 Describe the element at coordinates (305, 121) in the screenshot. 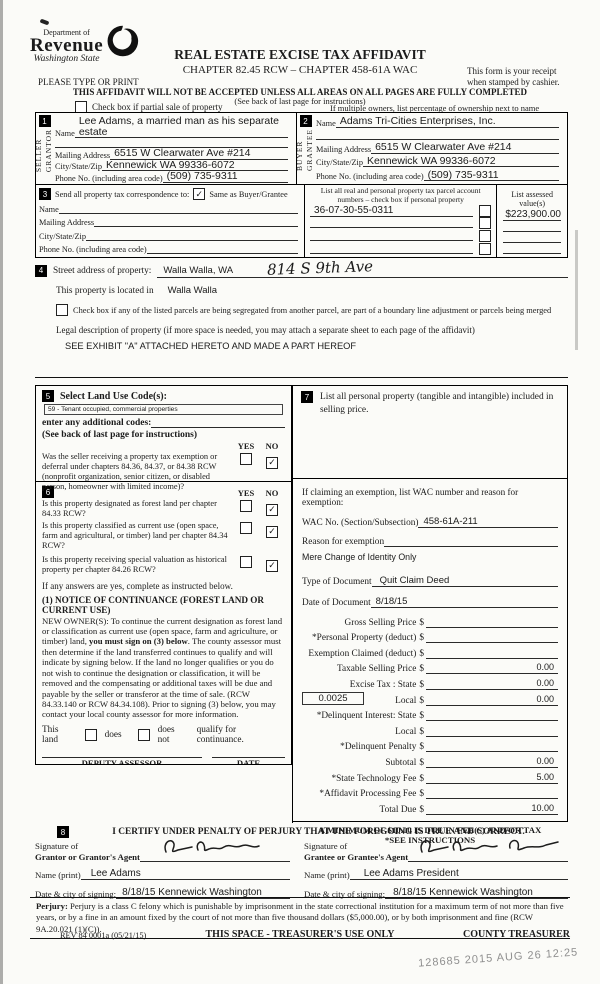

I see `section2-badge: 2` at that location.